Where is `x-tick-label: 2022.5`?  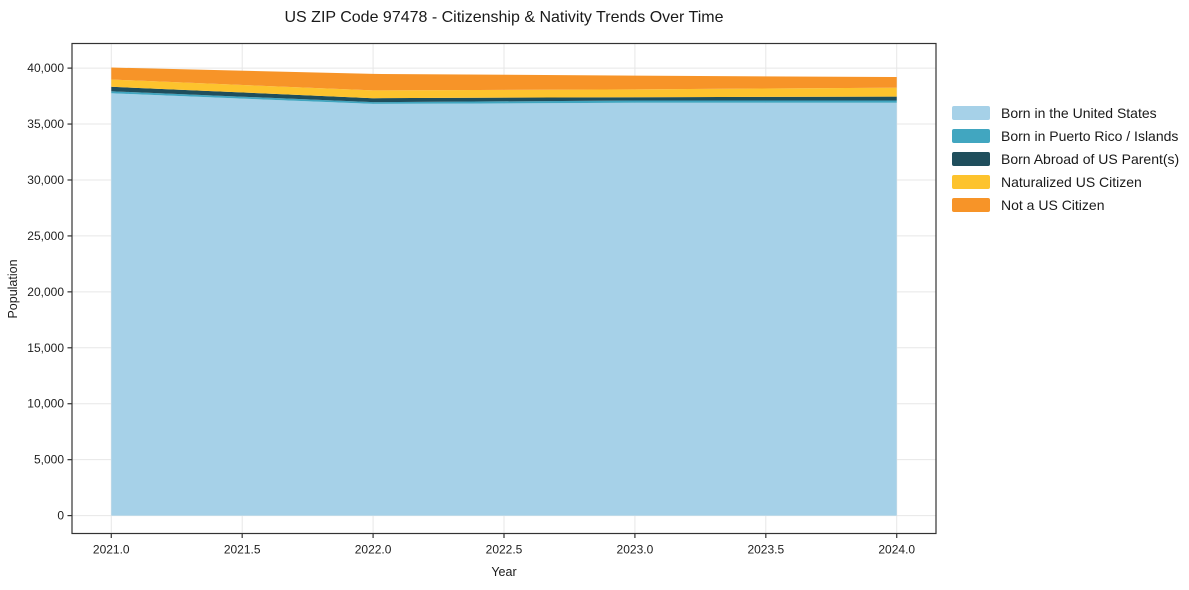 x-tick-label: 2022.5 is located at coordinates (504, 549).